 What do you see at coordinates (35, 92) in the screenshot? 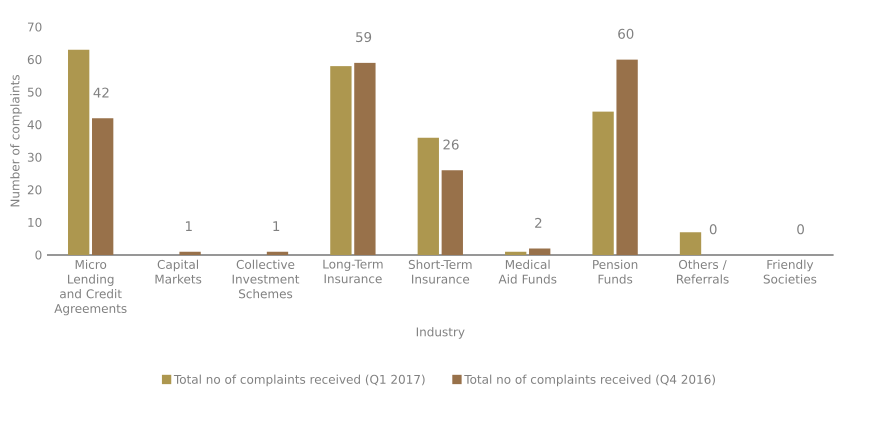
I see `y-tick-label: 50` at bounding box center [35, 92].